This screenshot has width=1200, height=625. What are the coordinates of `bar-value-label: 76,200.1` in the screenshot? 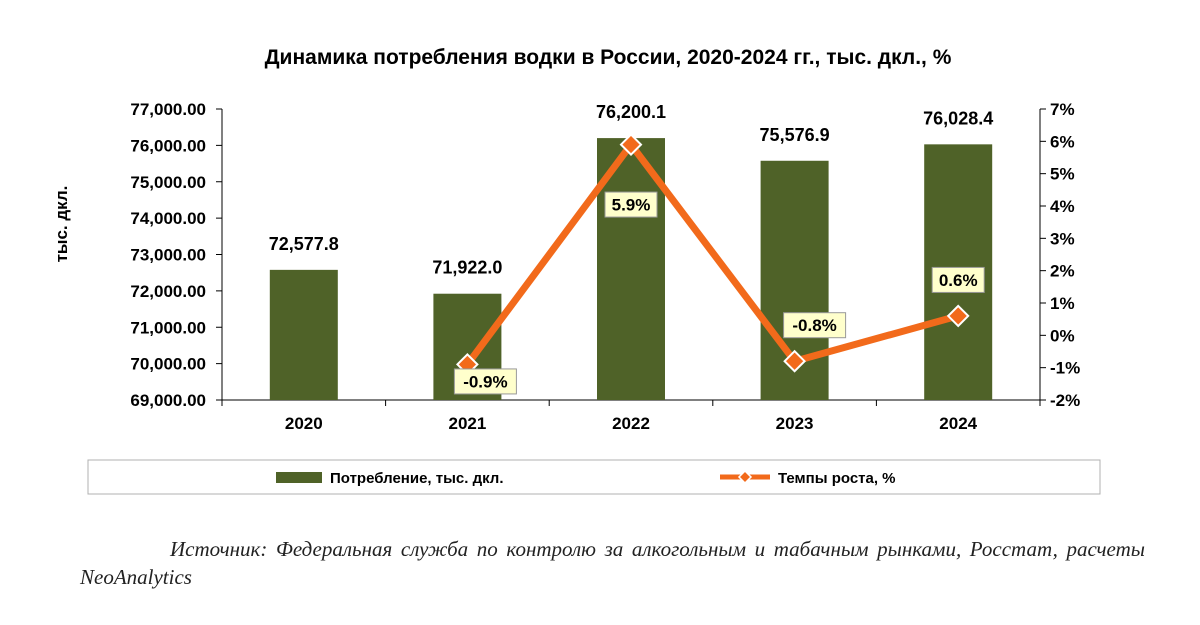 It's located at (631, 112).